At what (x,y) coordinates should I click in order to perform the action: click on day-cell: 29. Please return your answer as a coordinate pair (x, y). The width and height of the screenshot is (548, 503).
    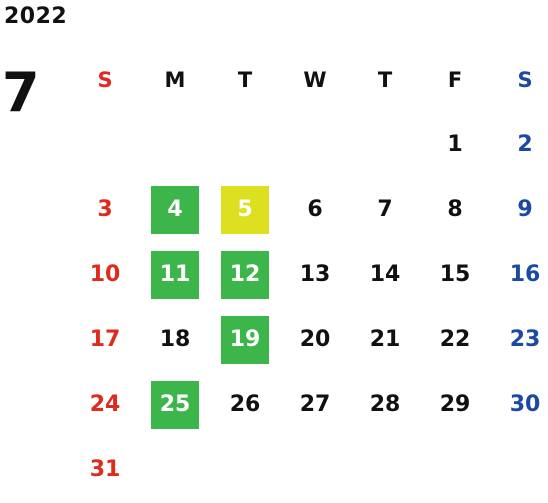
    Looking at the image, I should click on (455, 404).